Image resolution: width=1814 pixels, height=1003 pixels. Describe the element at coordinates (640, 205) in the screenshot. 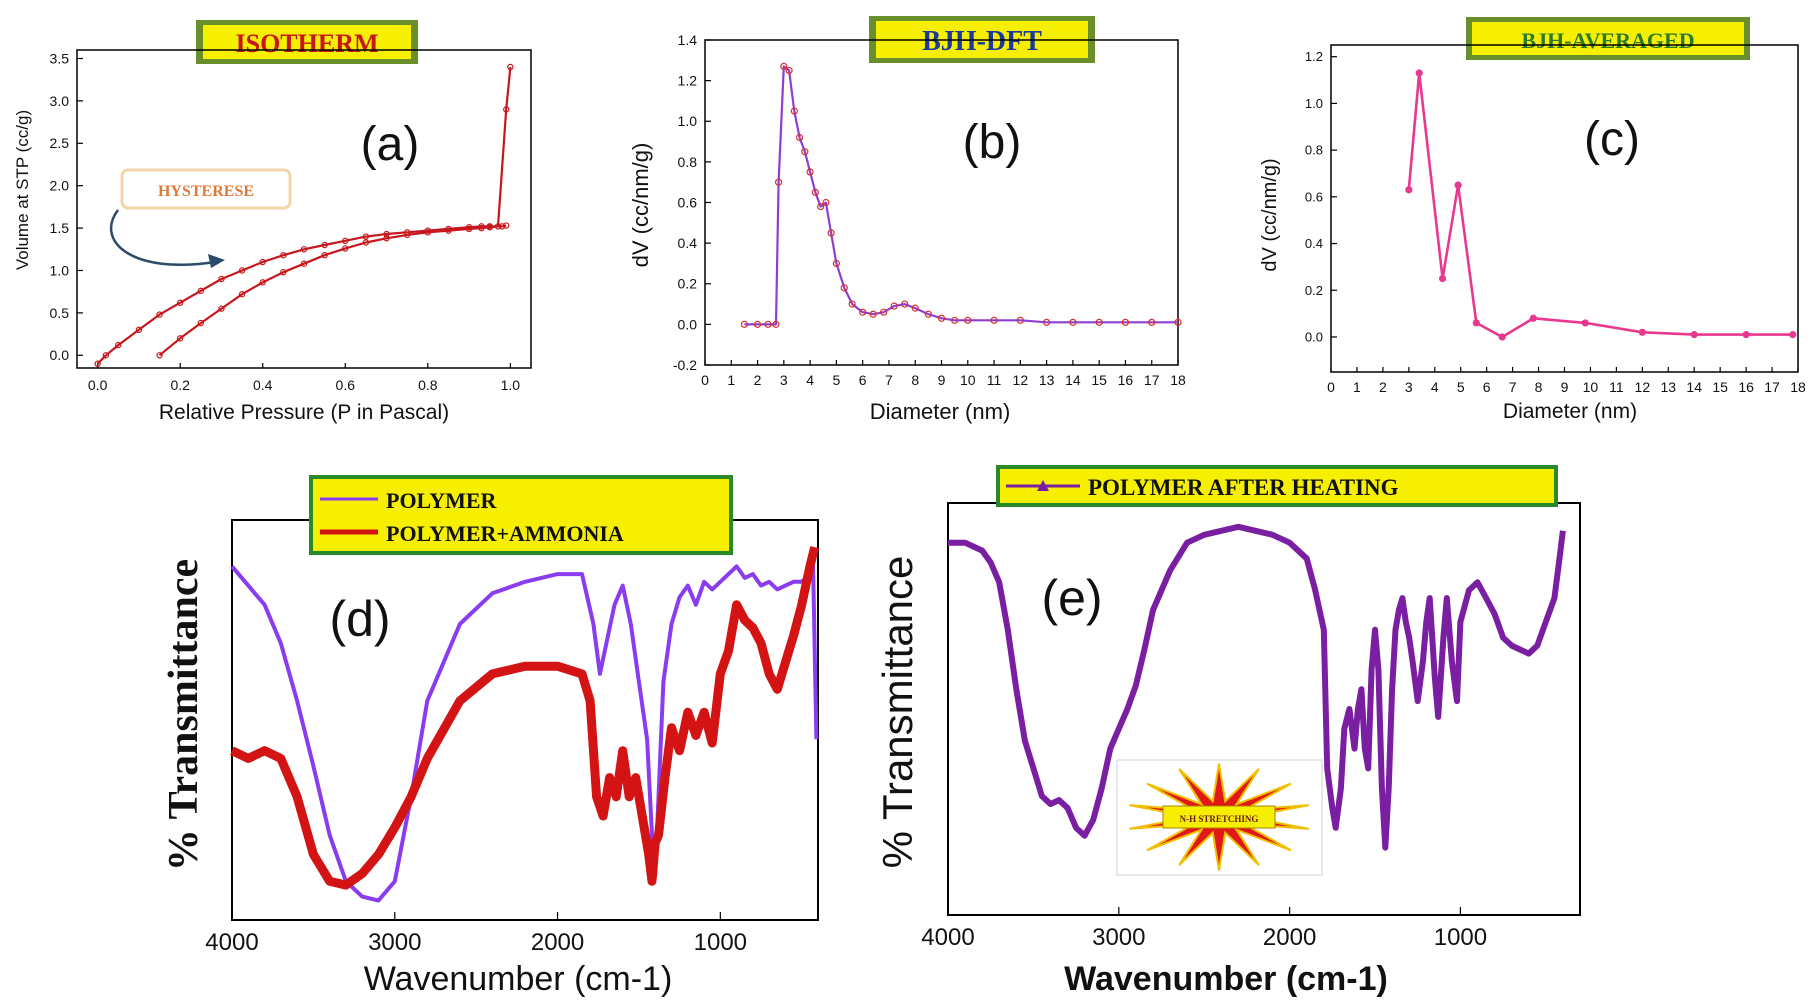

I see `panel-b-ylabel: dV (cc/nm/g)` at that location.